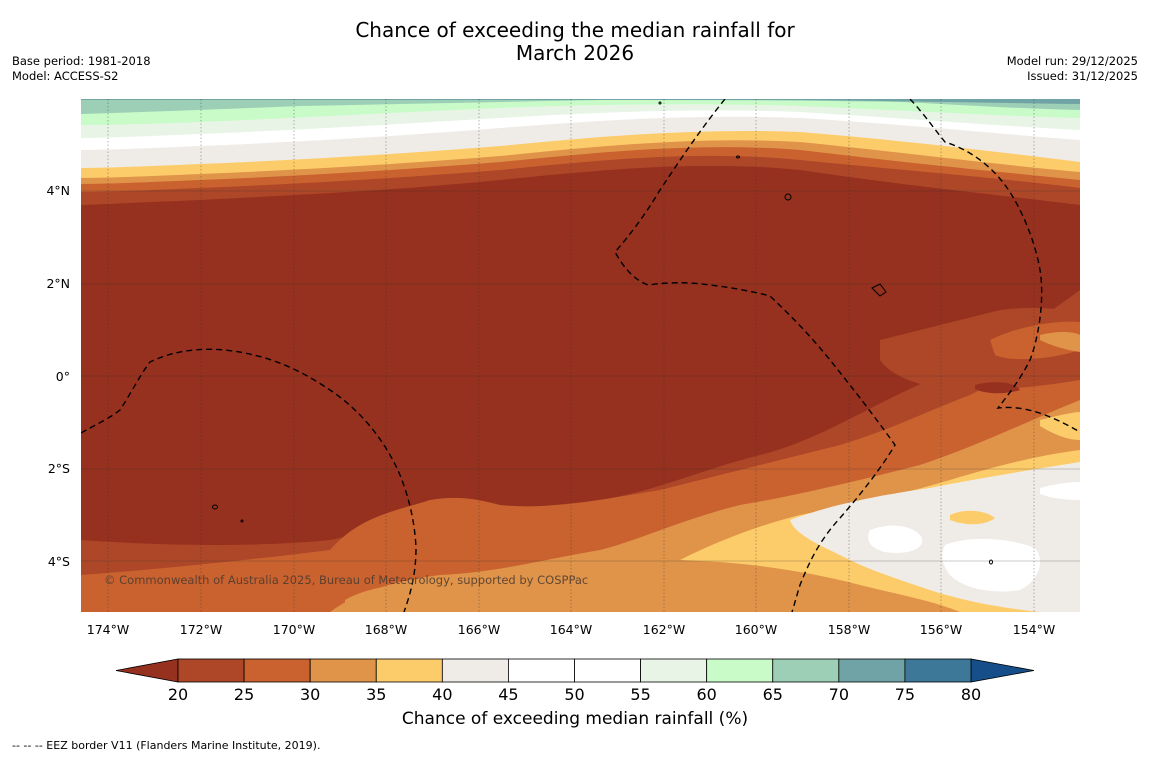 This screenshot has width=1150, height=758. I want to click on lat-label: 4°S, so click(59, 561).